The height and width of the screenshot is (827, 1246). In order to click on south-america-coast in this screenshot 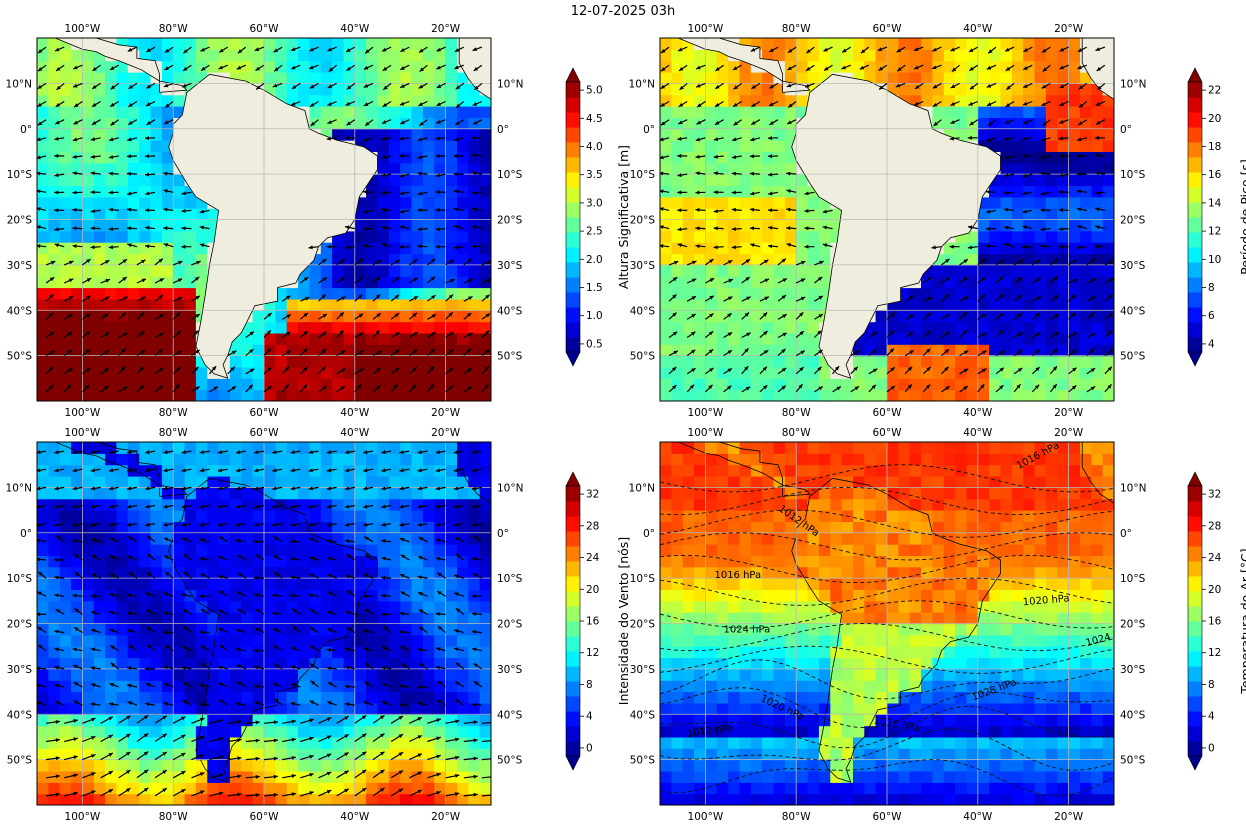, I will do `click(273, 226)`.